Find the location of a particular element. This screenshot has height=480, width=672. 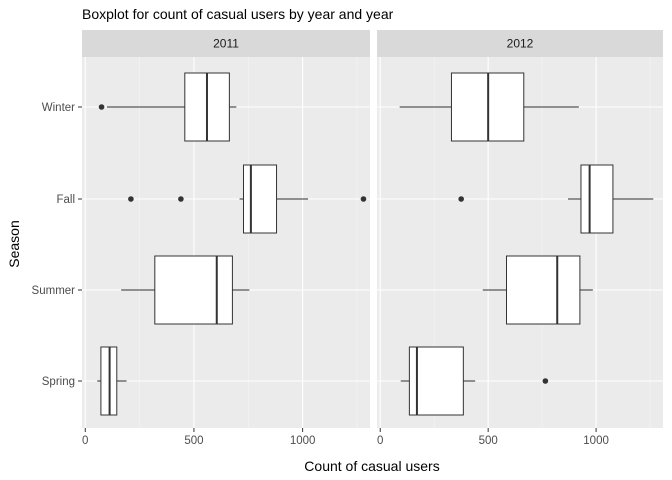

y-axis: Spring Summer Fall Winter is located at coordinates (57, 245).